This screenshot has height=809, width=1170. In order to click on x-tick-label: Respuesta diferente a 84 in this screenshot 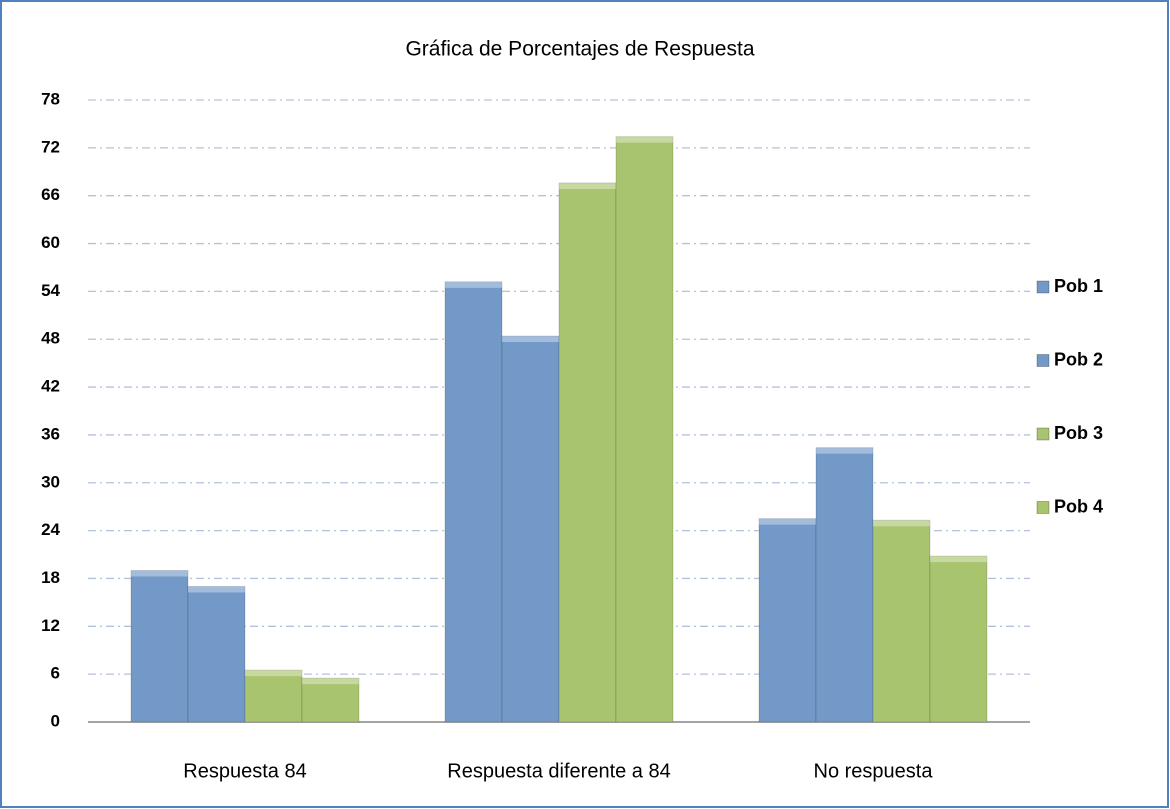, I will do `click(559, 771)`.